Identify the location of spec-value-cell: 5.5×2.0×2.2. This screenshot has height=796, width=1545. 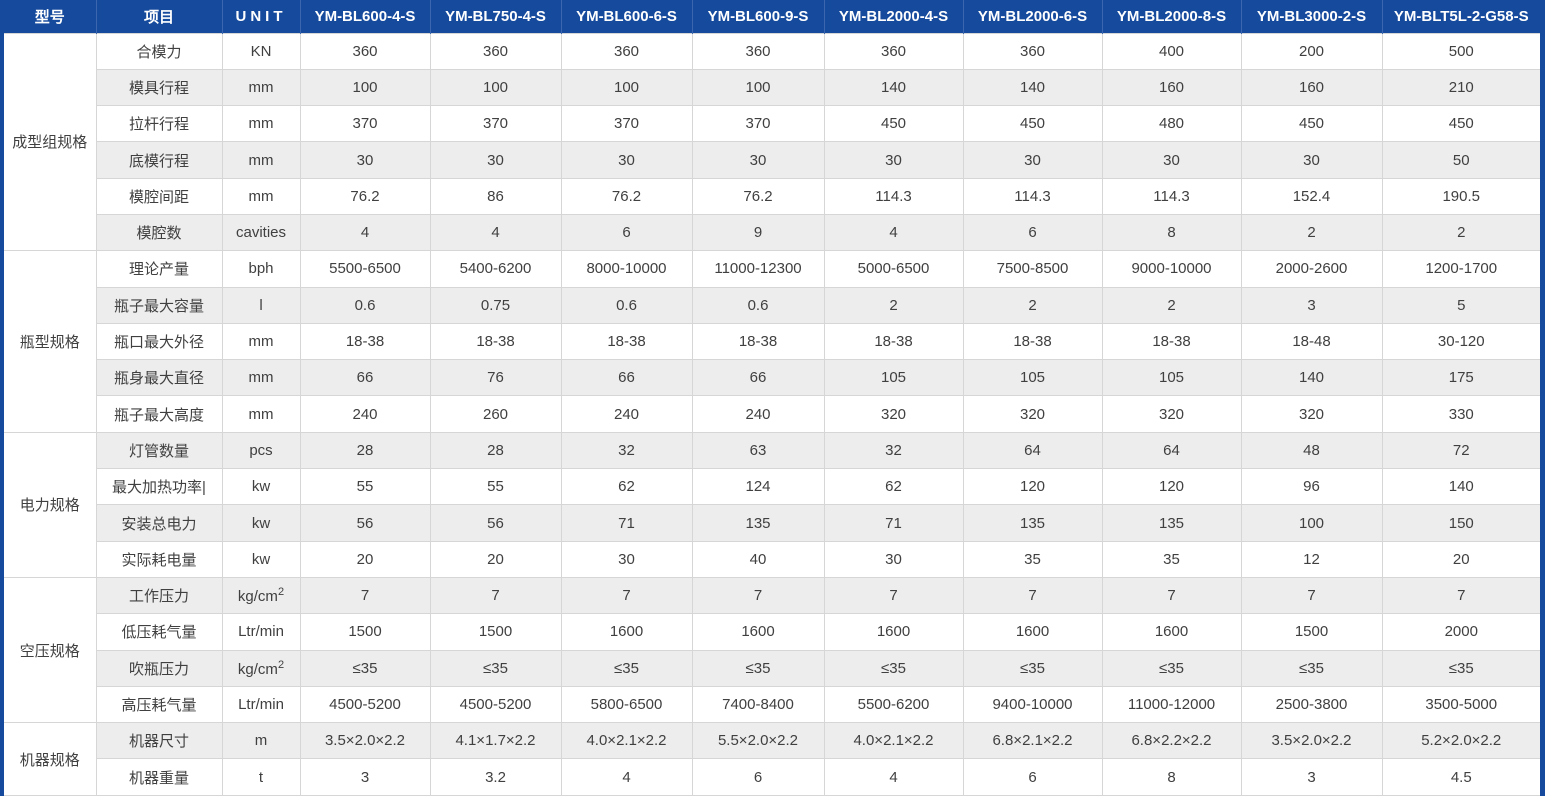
(758, 741).